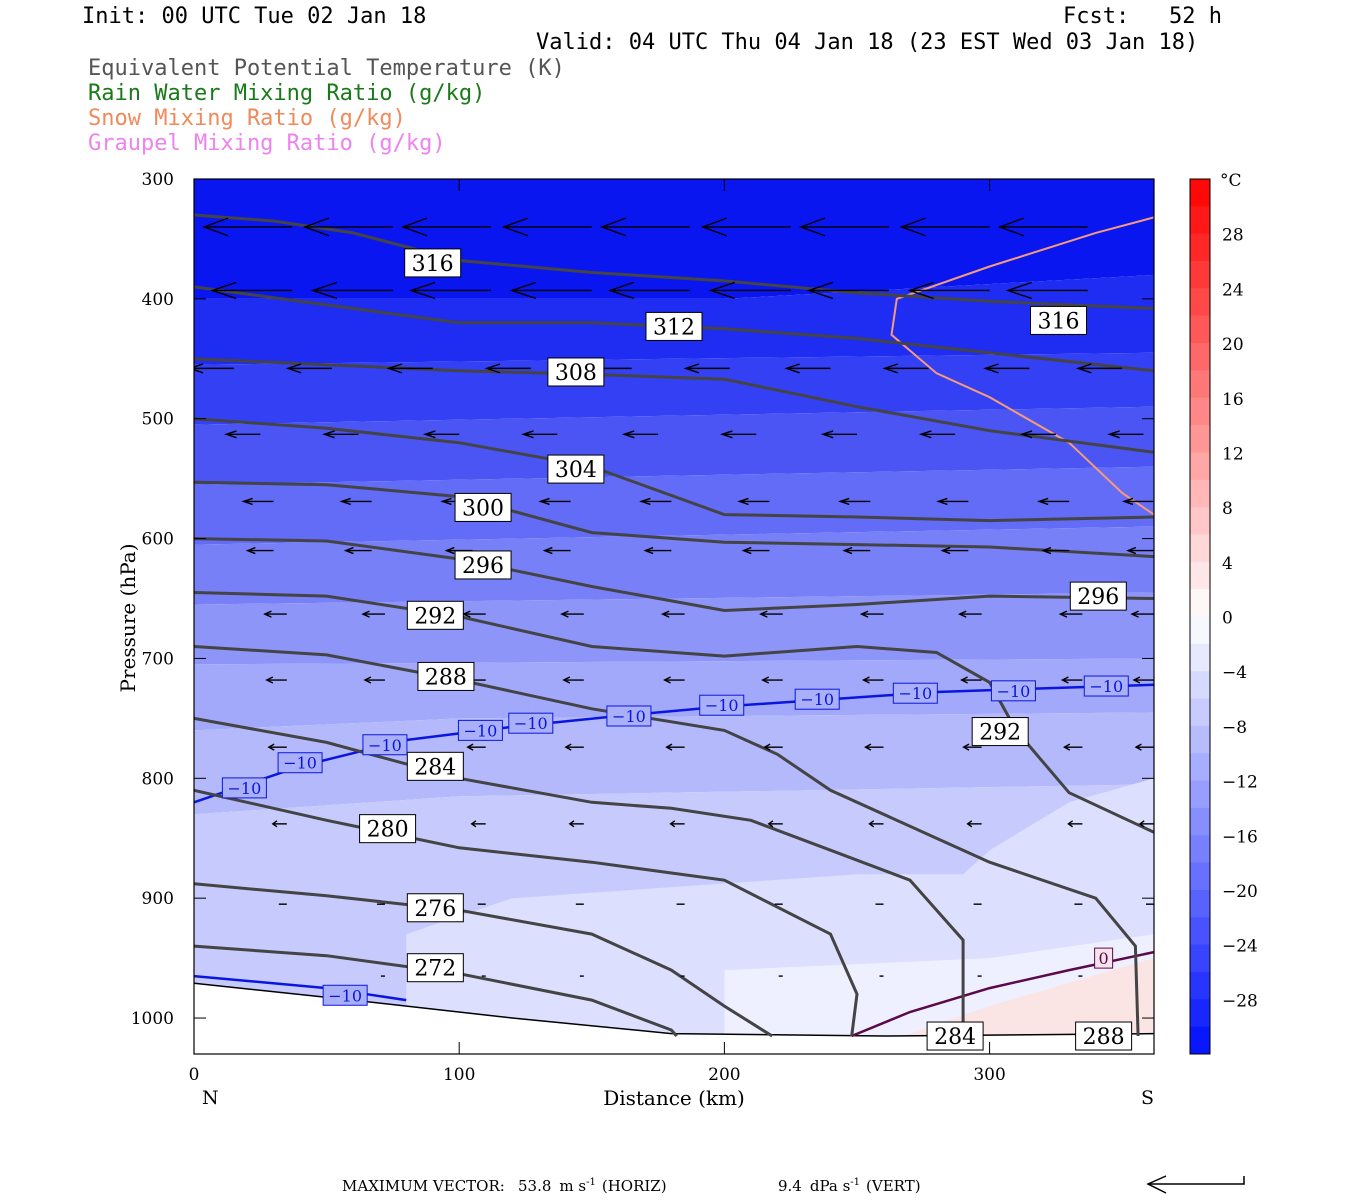 This screenshot has width=1350, height=1200. I want to click on theta-e-label-text: 308, so click(576, 373).